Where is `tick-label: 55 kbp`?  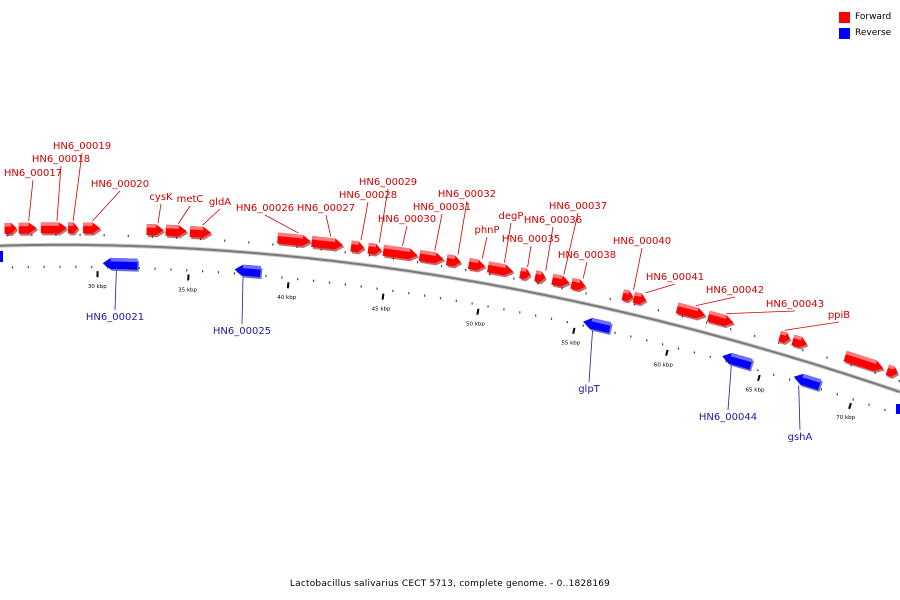 tick-label: 55 kbp is located at coordinates (570, 343).